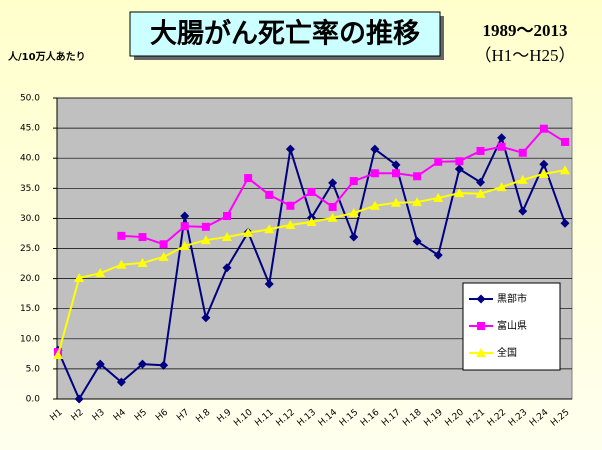  What do you see at coordinates (30, 99) in the screenshot?
I see `y-tick-label: 50.0` at bounding box center [30, 99].